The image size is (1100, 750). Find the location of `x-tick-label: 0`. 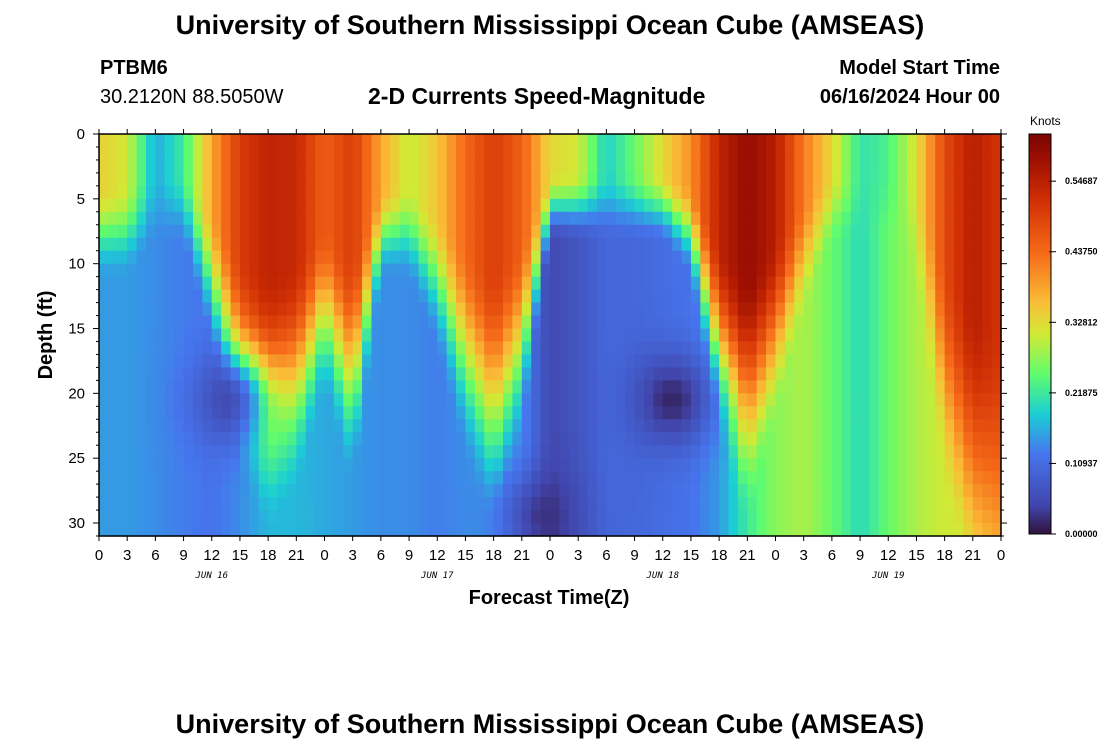

x-tick-label: 0 is located at coordinates (99, 555).